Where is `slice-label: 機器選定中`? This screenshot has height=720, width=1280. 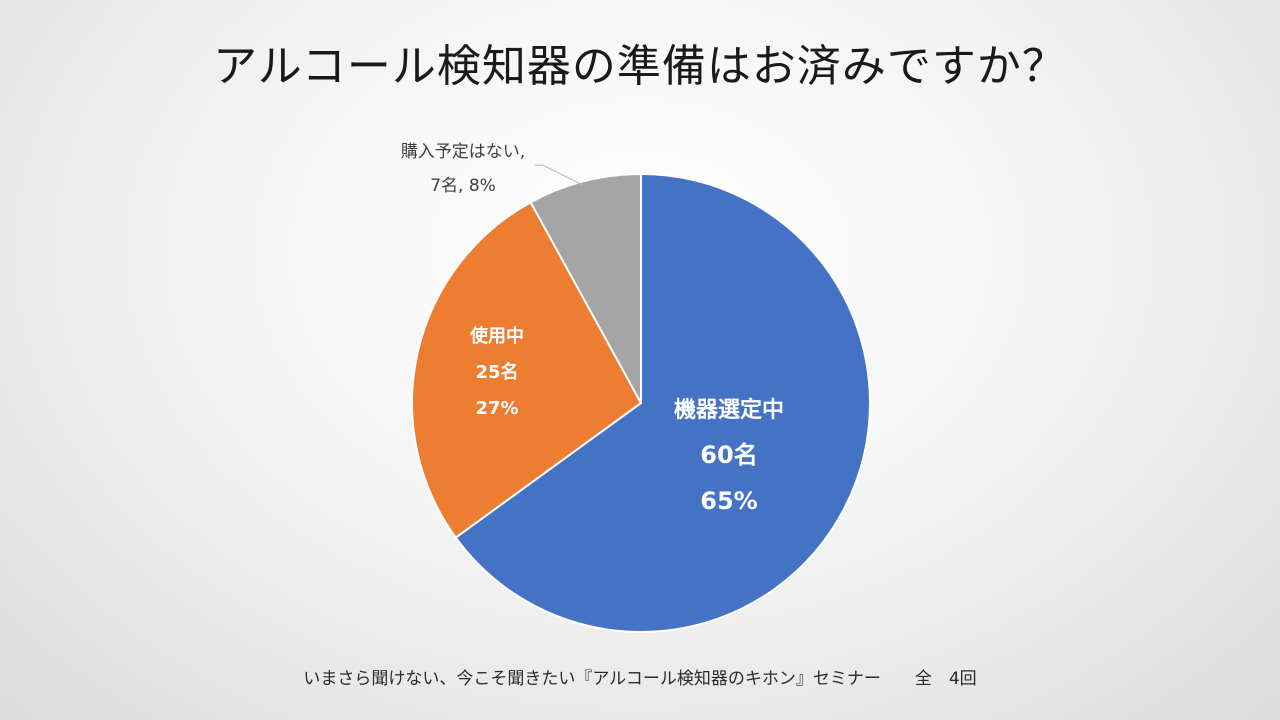 slice-label: 機器選定中 is located at coordinates (729, 410).